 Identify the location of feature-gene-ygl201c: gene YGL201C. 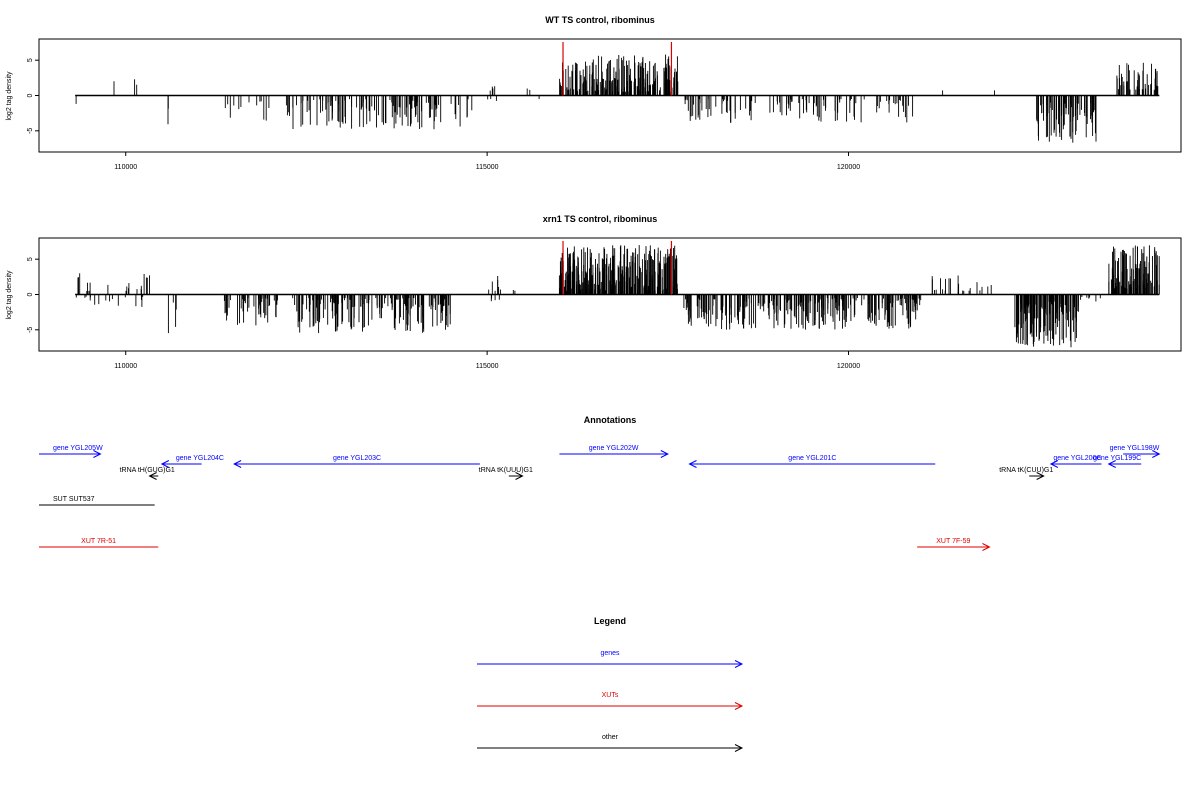
(812, 461).